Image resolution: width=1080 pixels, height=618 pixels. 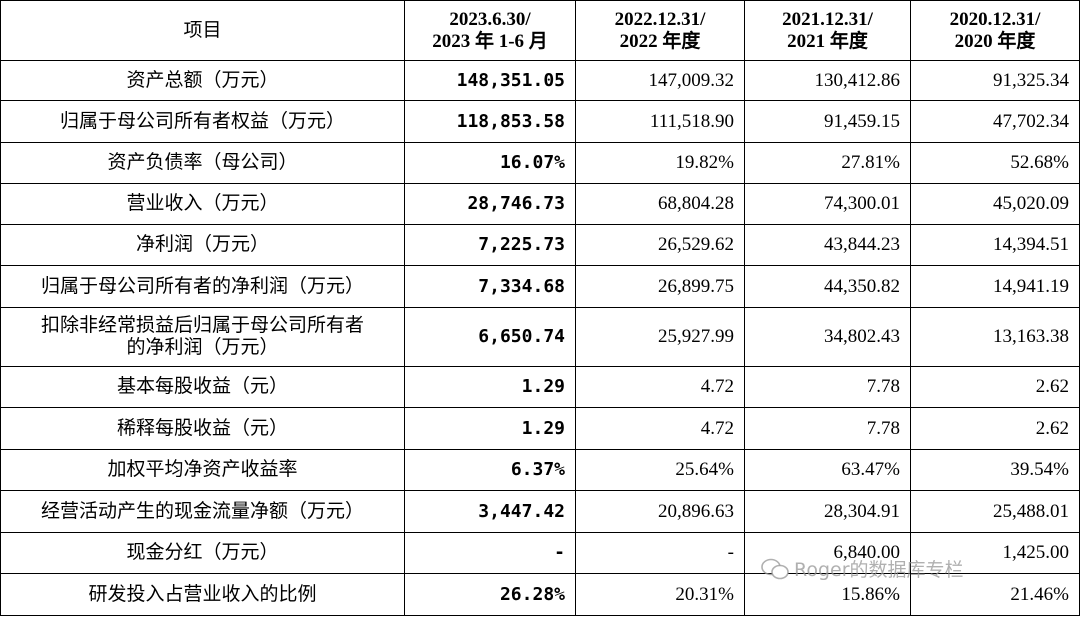 What do you see at coordinates (827, 286) in the screenshot?
I see `value-cell: 44,350.82` at bounding box center [827, 286].